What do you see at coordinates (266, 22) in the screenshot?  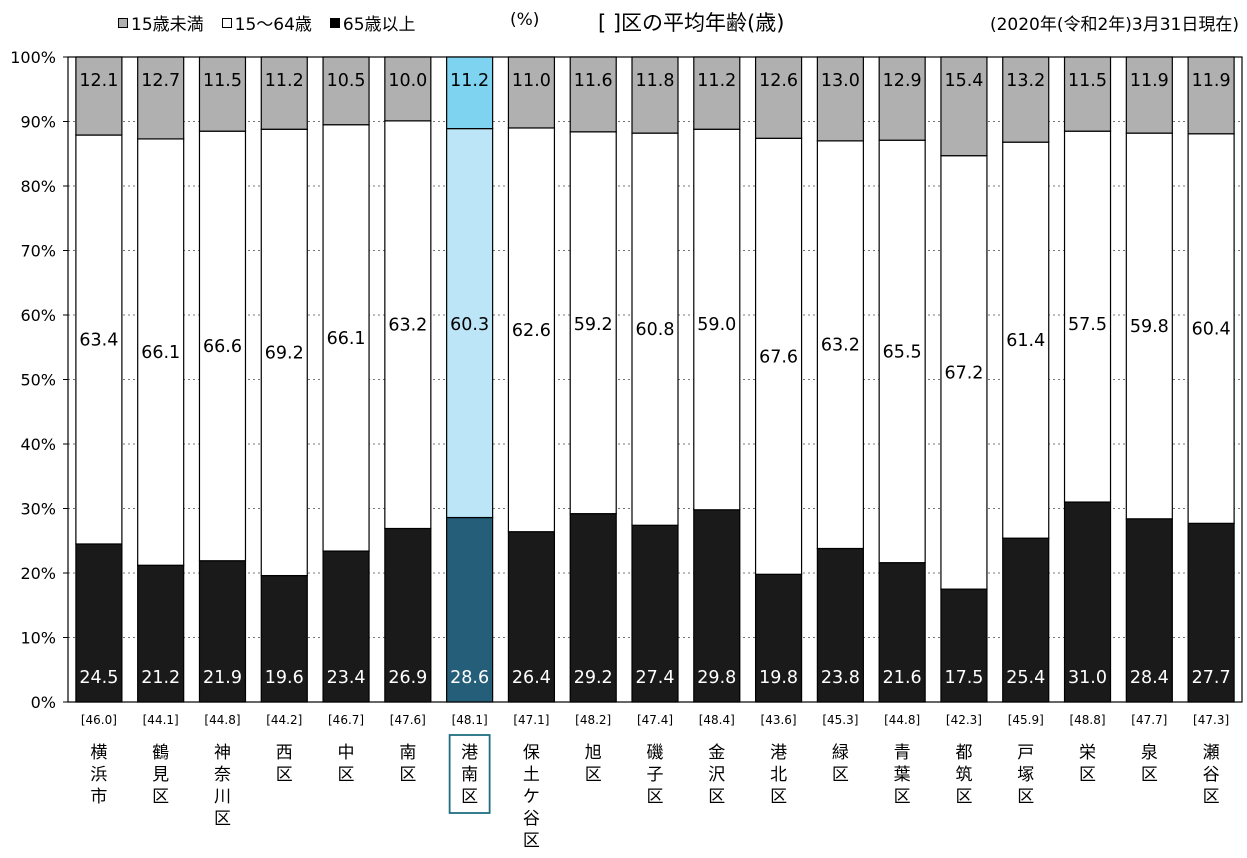 I see `legend-item-working: 15～64歳` at bounding box center [266, 22].